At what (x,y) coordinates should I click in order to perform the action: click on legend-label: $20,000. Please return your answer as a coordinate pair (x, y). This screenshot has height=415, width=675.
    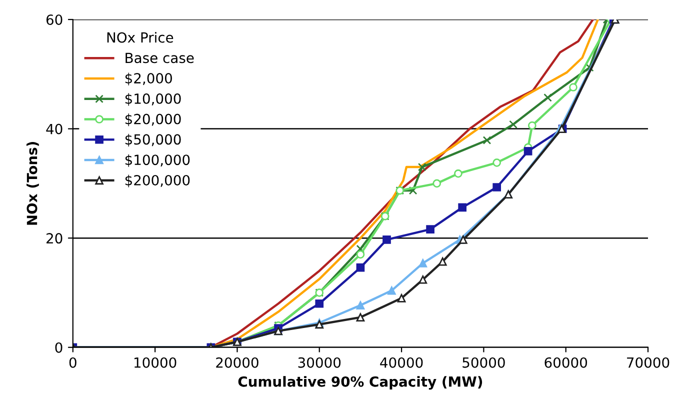
    Looking at the image, I should click on (153, 120).